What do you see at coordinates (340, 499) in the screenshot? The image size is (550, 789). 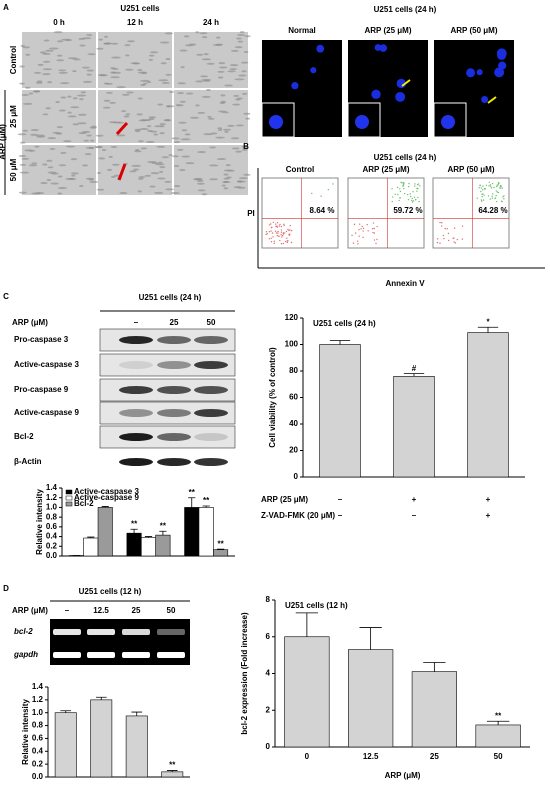 I see `condition-value: –` at bounding box center [340, 499].